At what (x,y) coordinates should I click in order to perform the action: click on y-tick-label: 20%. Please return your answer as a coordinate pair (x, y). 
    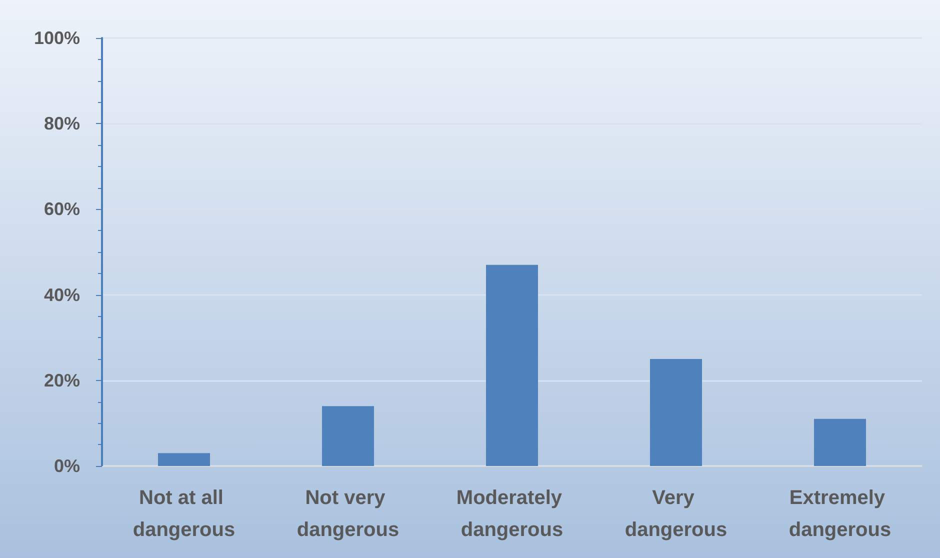
    Looking at the image, I should click on (62, 380).